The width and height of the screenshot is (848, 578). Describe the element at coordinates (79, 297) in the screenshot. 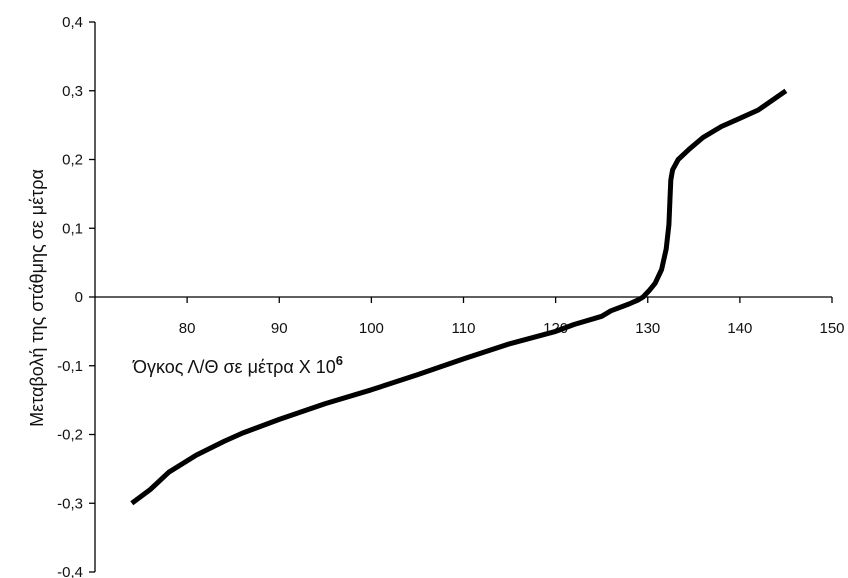

I see `y-tick-label: 0` at that location.